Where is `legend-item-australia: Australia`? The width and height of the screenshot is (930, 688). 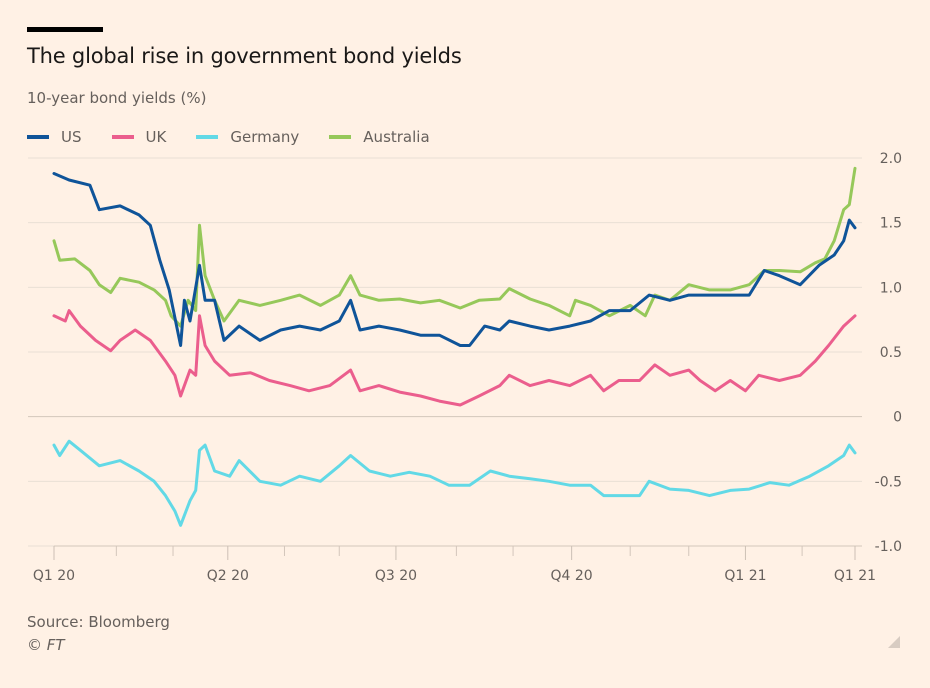
legend-item-australia: Australia is located at coordinates (379, 137).